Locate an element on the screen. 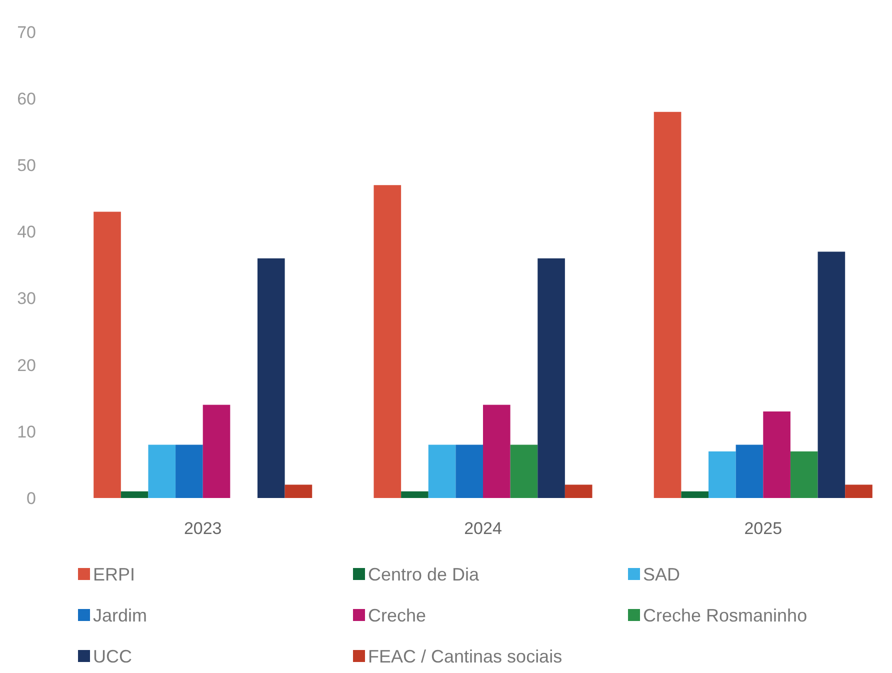 The width and height of the screenshot is (892, 673). legend-label: Centro de Dia is located at coordinates (424, 574).